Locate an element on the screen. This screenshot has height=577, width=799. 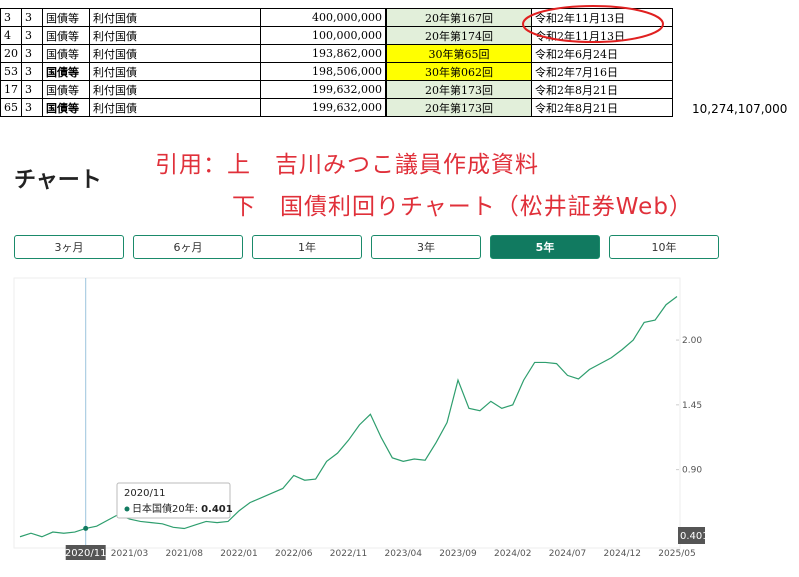
range-button: 3ヶ月 is located at coordinates (69, 247).